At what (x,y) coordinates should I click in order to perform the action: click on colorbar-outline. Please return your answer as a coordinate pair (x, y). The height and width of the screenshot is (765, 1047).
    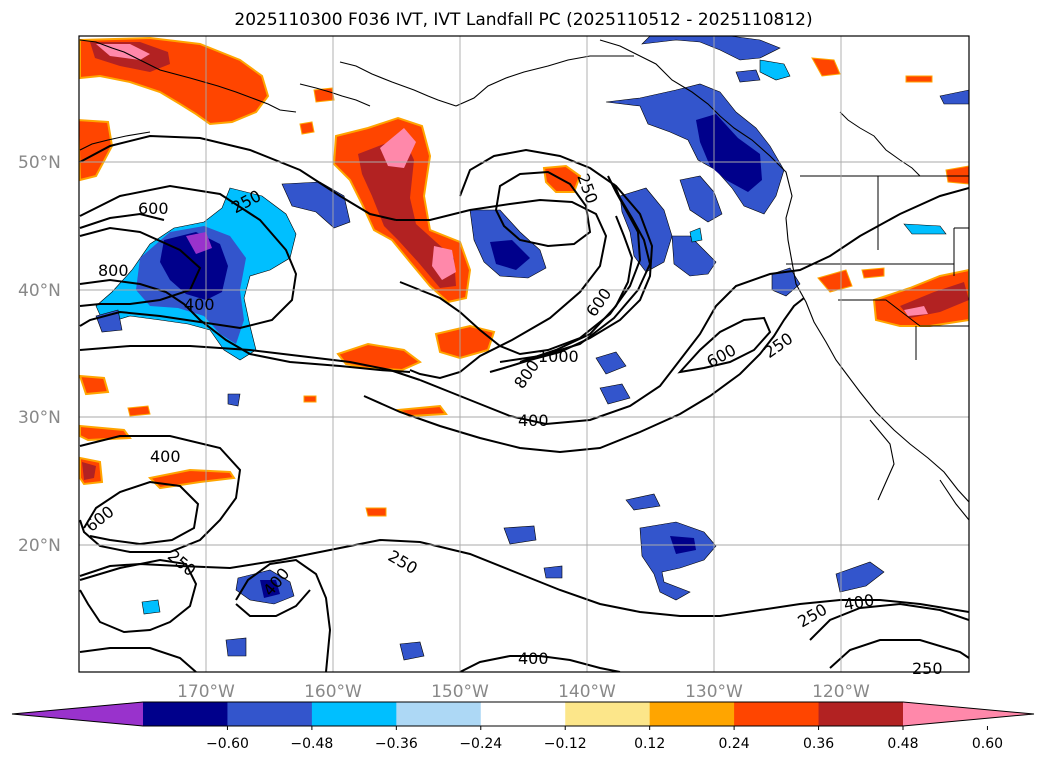
    Looking at the image, I should click on (523, 714).